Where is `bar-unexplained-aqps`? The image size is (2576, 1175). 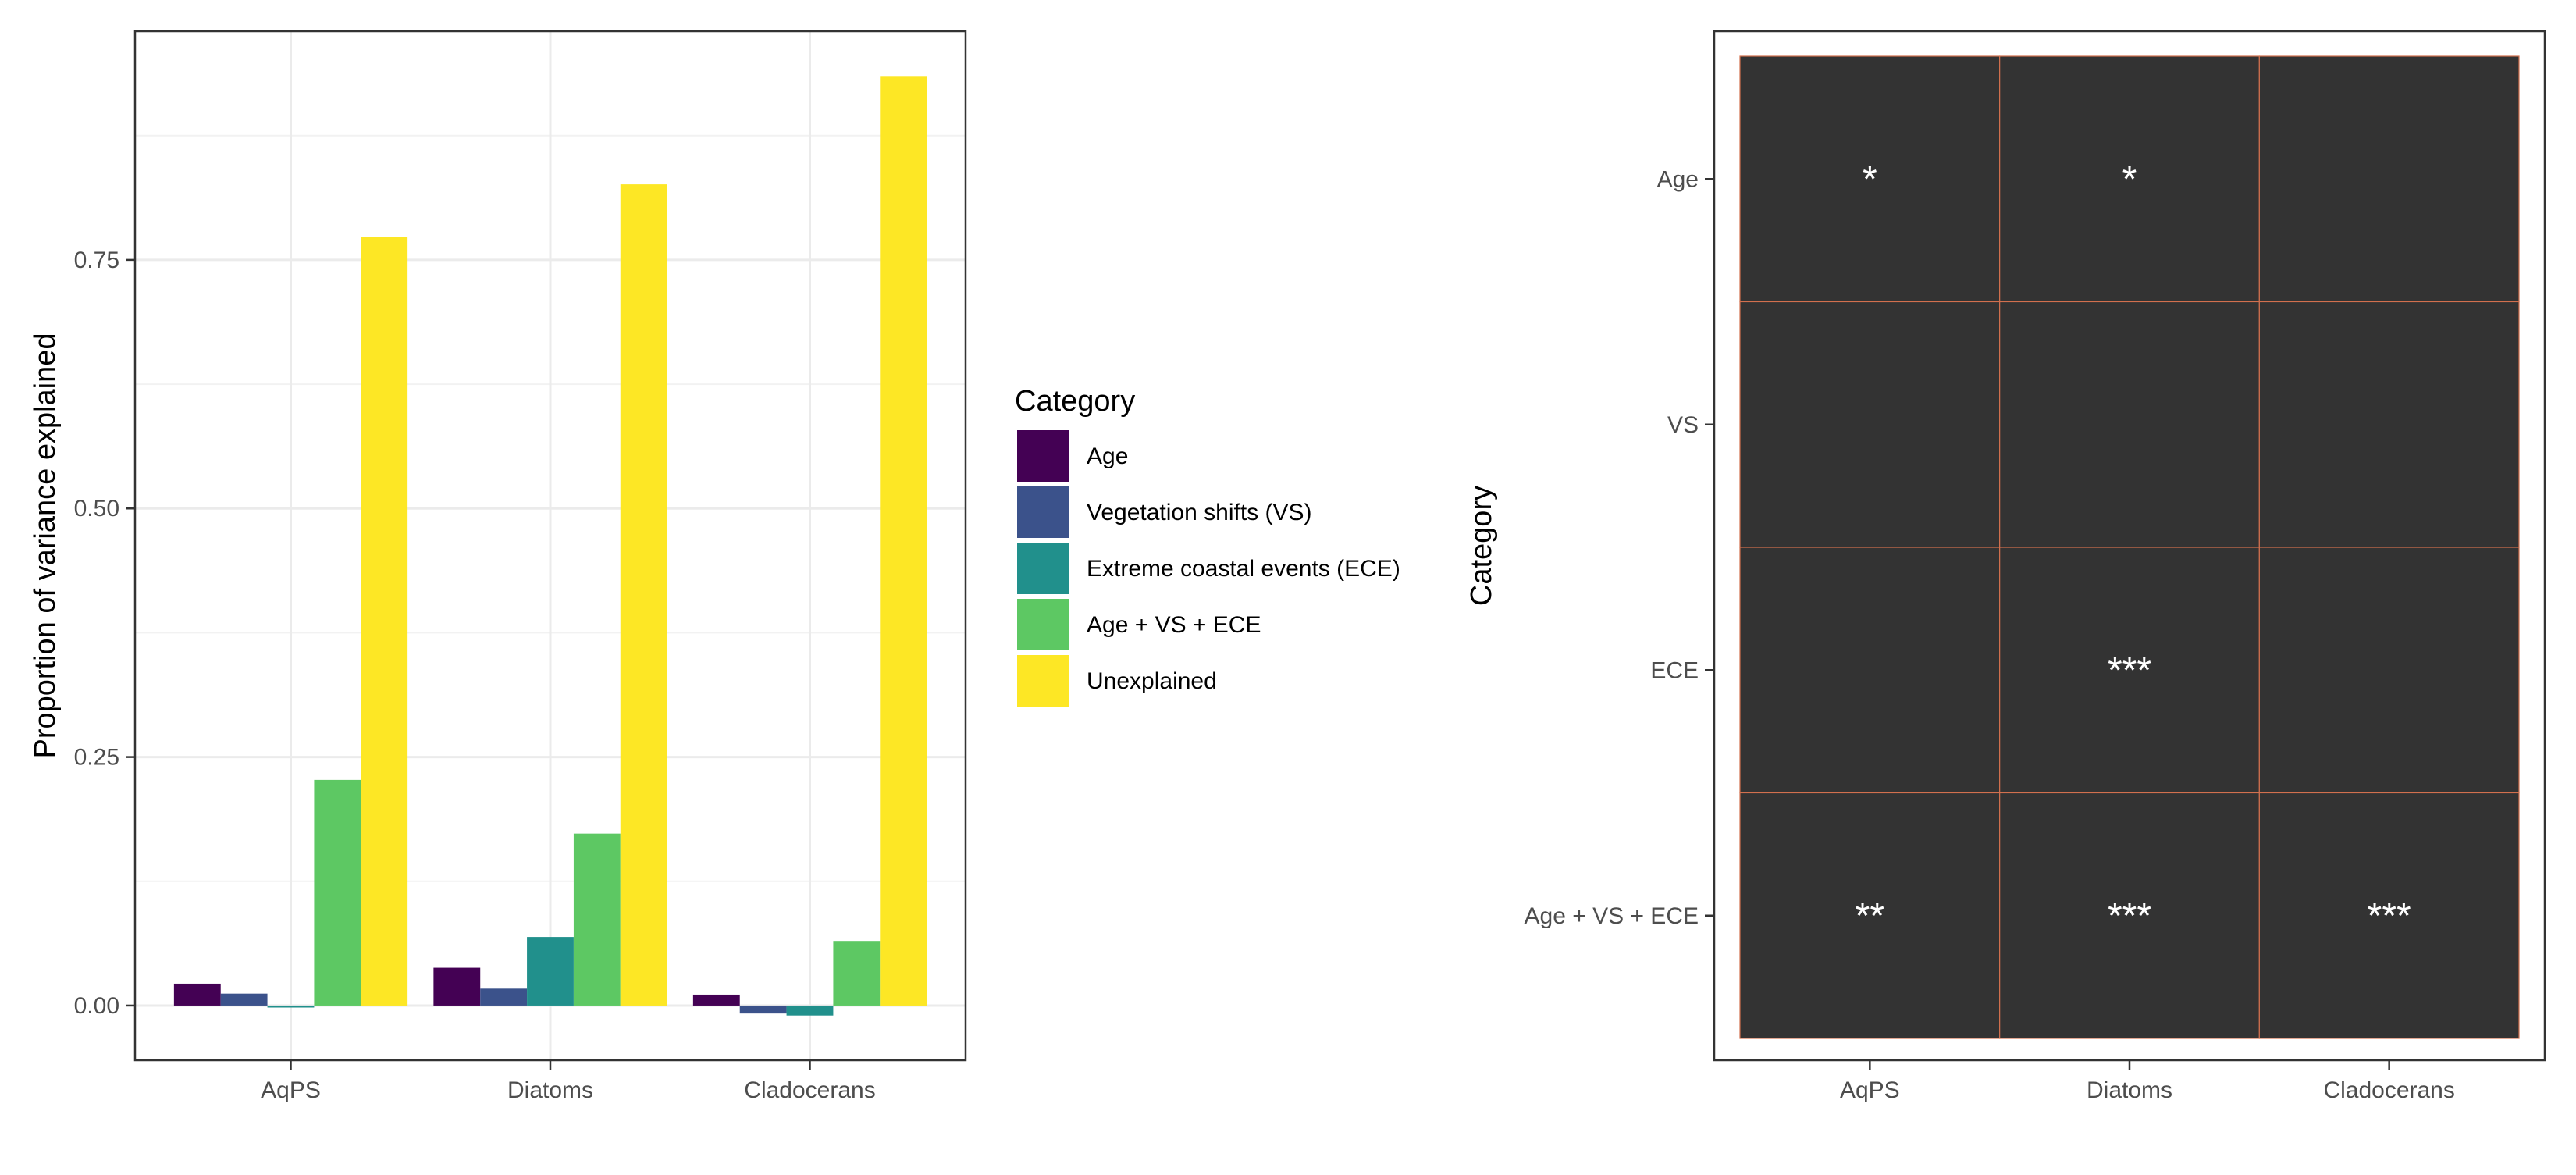
bar-unexplained-aqps is located at coordinates (384, 621).